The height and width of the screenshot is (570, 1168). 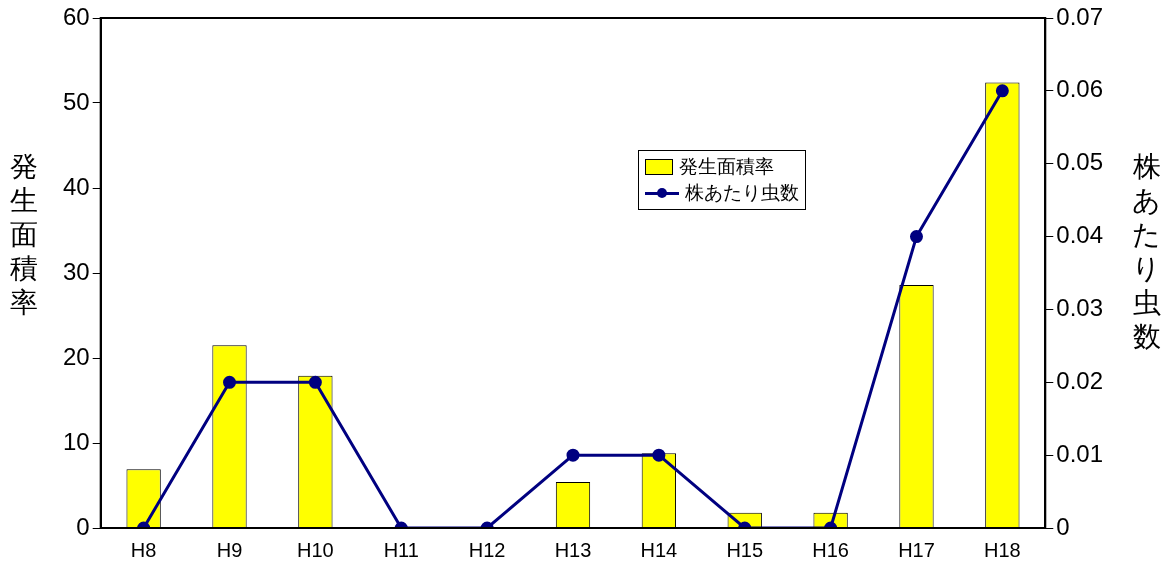 I want to click on y2-tick-label: 0.04, so click(x=1080, y=235).